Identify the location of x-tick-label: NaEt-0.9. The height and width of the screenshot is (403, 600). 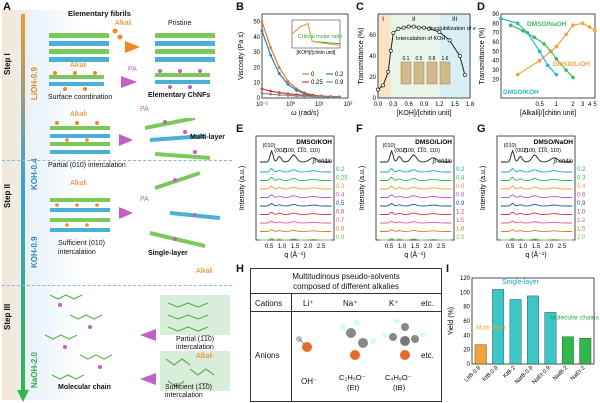
(541, 375).